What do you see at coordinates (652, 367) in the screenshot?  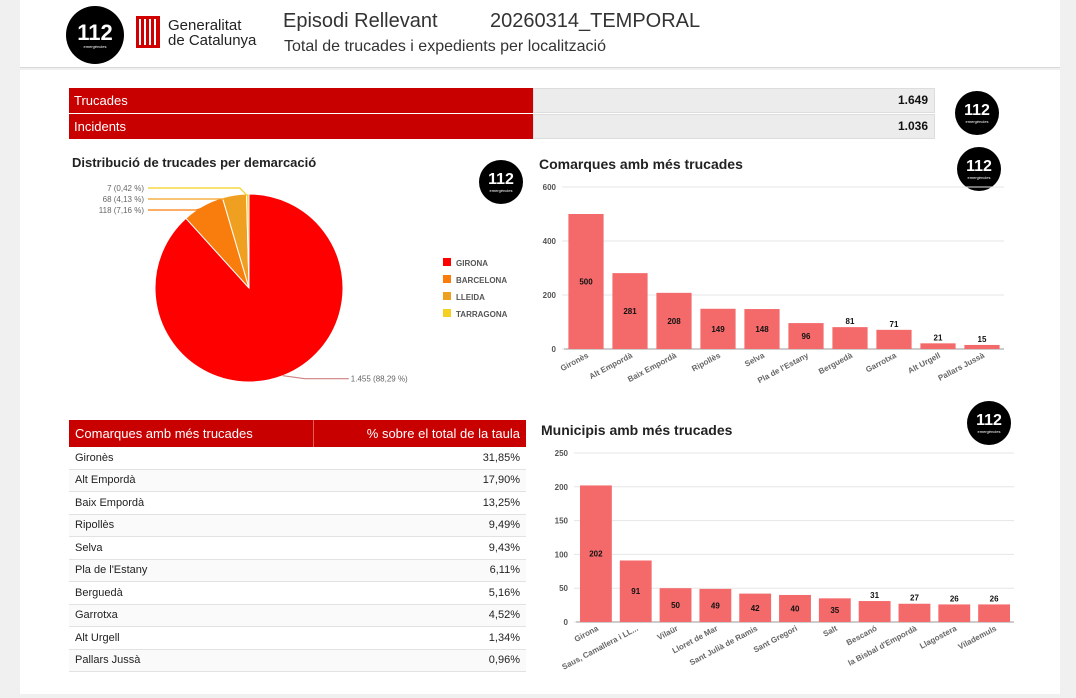 I see `x-tick-label: Baix Empordà` at bounding box center [652, 367].